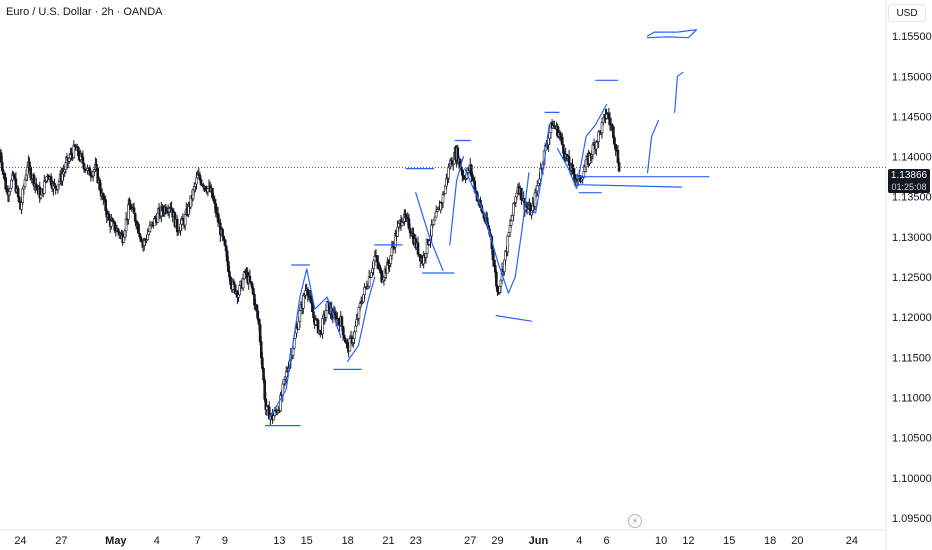  Describe the element at coordinates (225, 541) in the screenshot. I see `time-tick-label: 9` at that location.